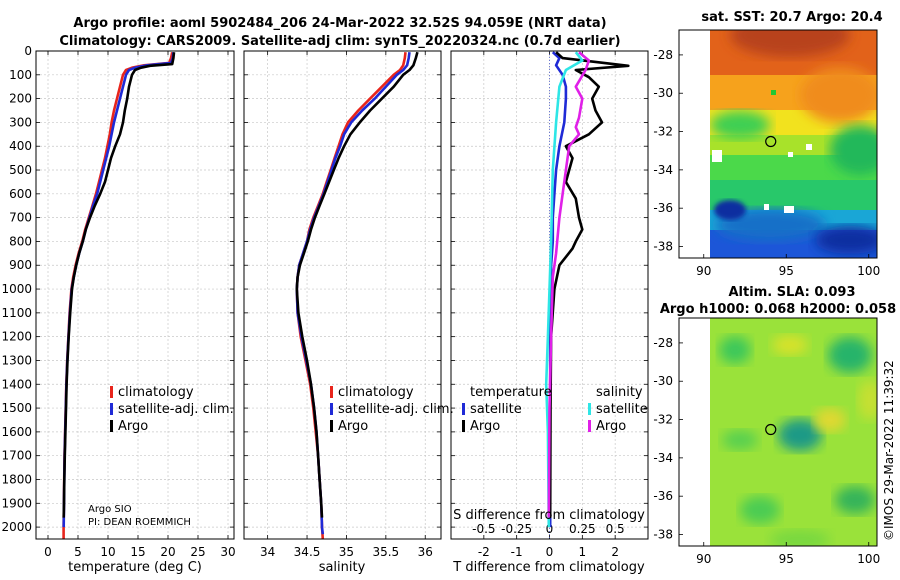  I want to click on x-tick-label: 34, so click(267, 552).